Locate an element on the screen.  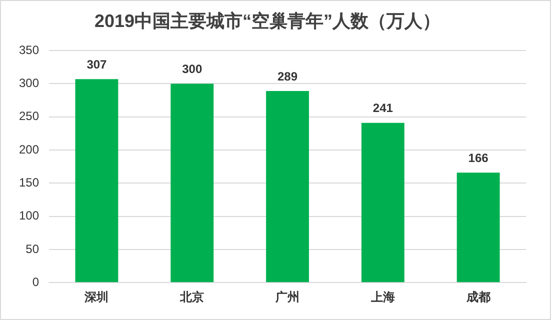
y-tick-label: 50 is located at coordinates (33, 249).